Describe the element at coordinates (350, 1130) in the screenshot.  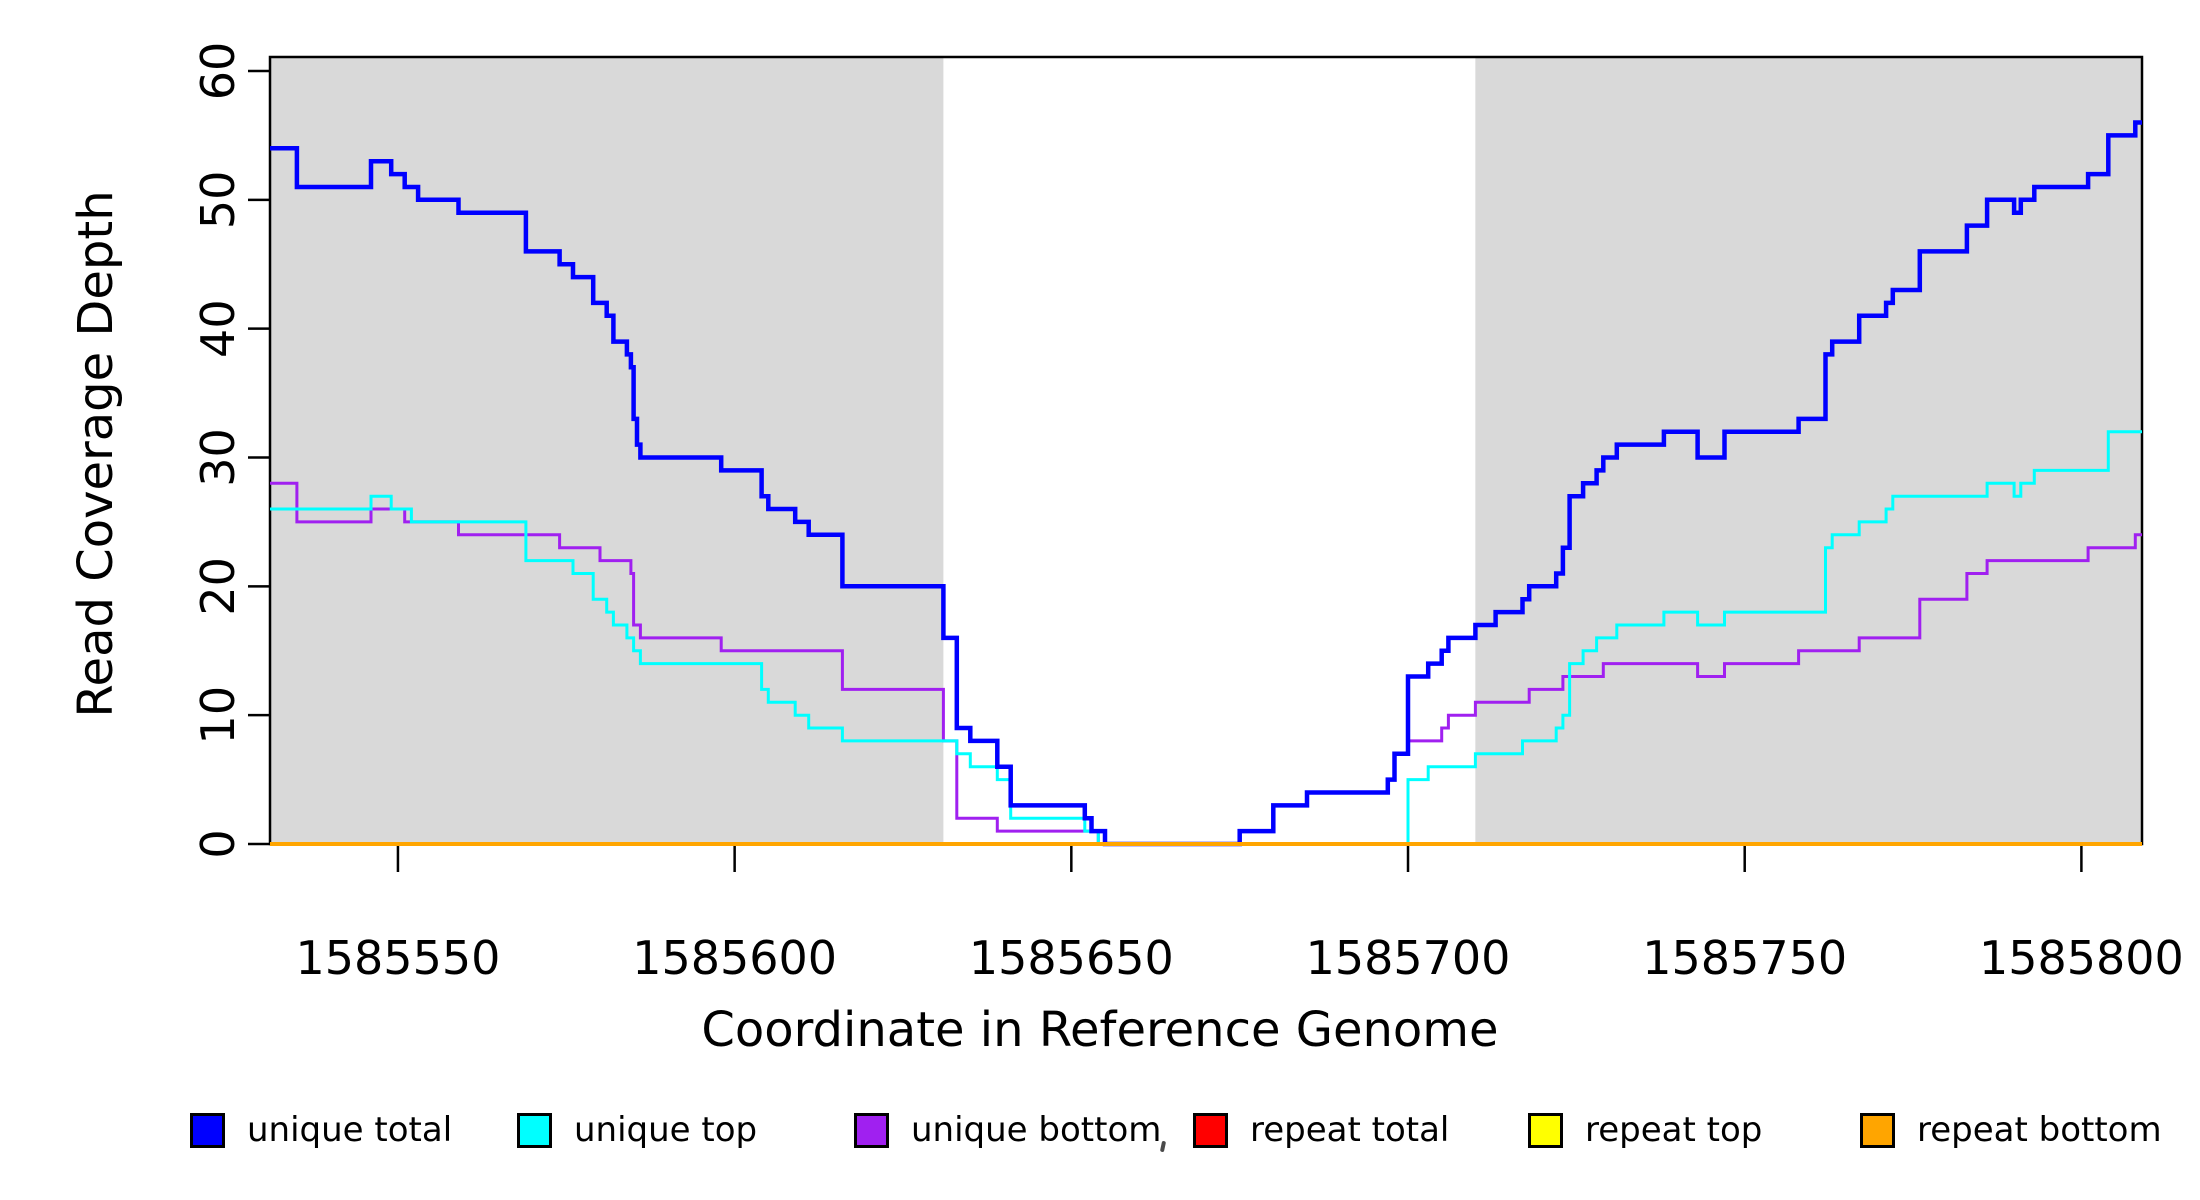
I see `legend-label: unique total` at that location.